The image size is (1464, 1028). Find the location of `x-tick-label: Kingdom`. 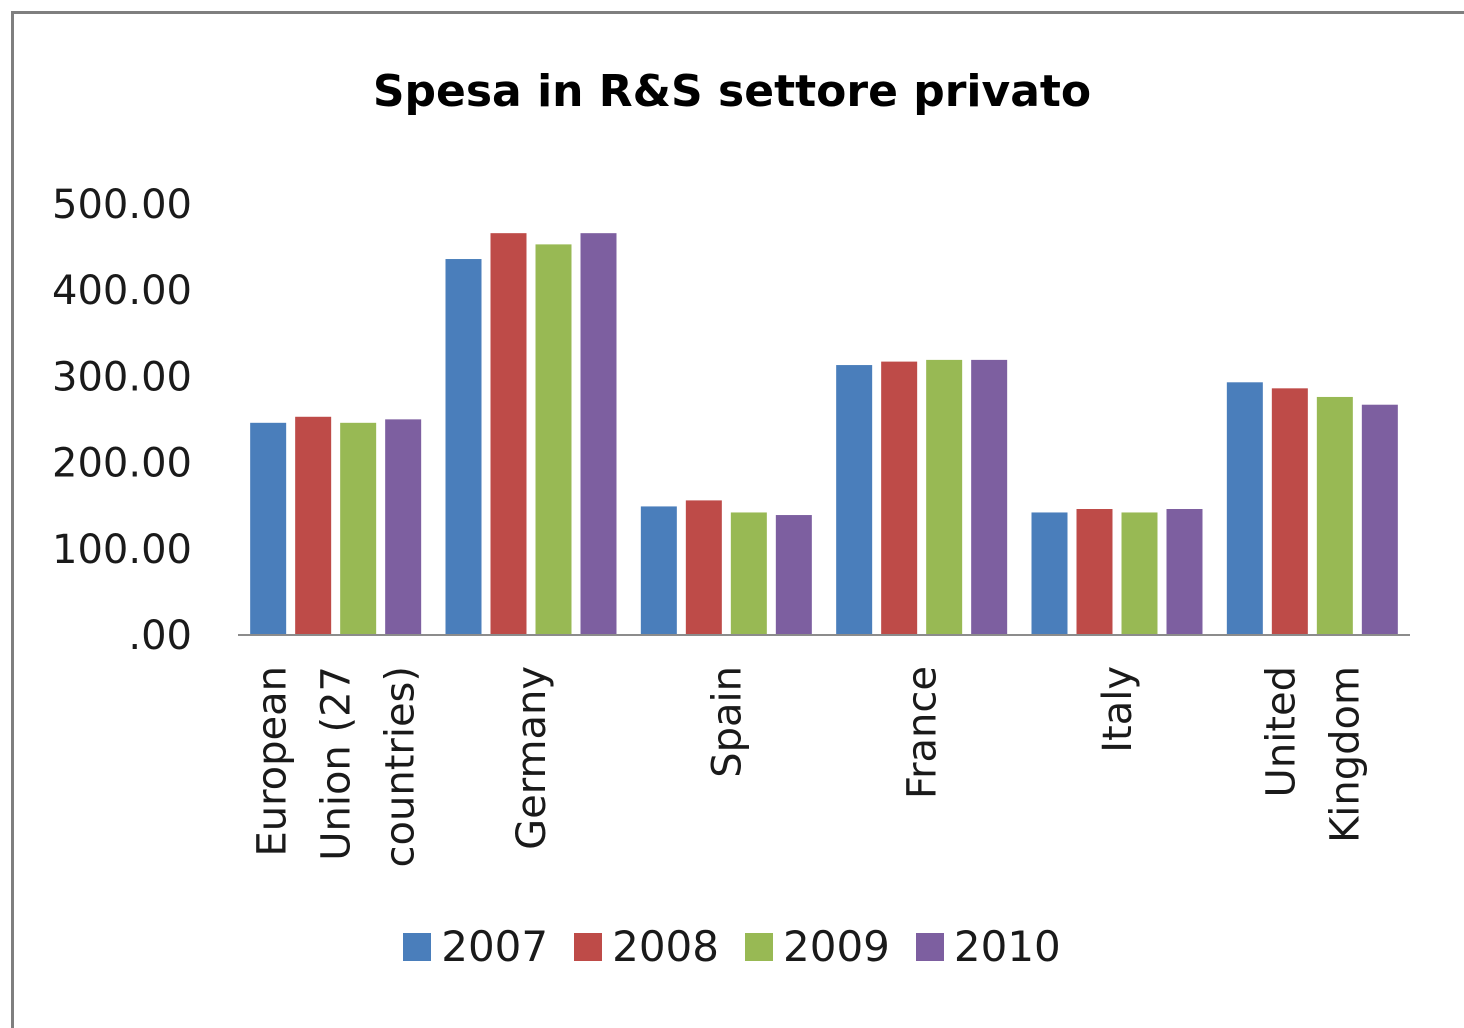

x-tick-label: Kingdom is located at coordinates (1345, 754).